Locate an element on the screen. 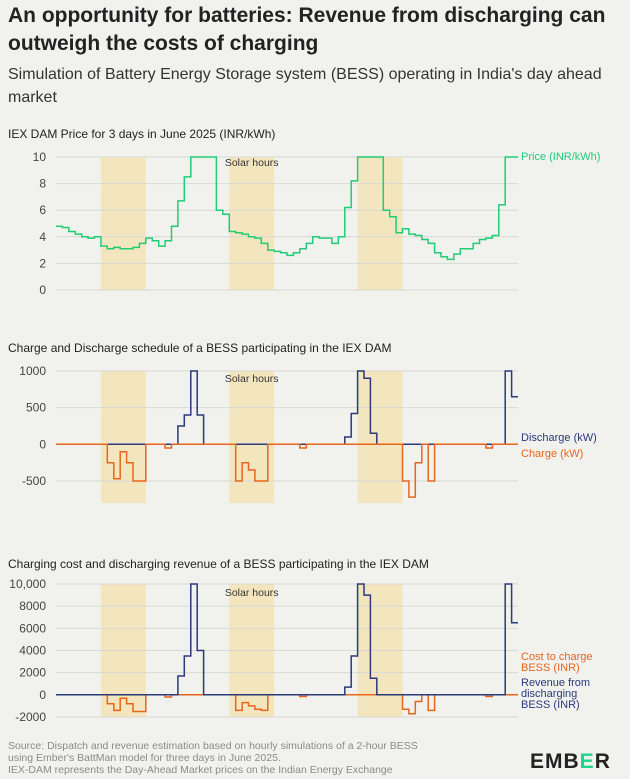 Image resolution: width=630 pixels, height=779 pixels. series-line-discharge is located at coordinates (287, 639).